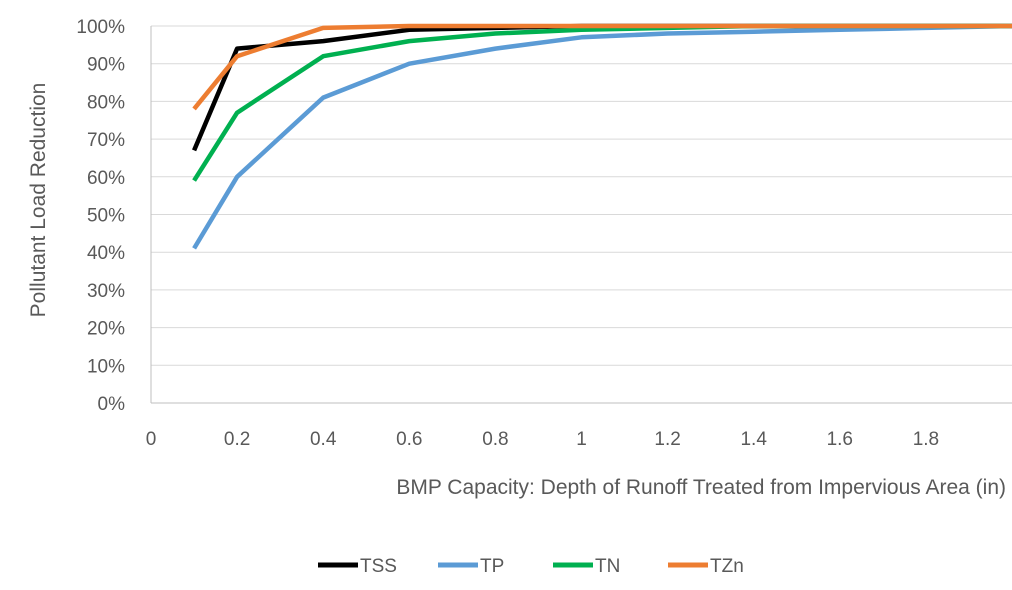 This screenshot has height=590, width=1012. What do you see at coordinates (471, 566) in the screenshot?
I see `legend-item-tp: TP` at bounding box center [471, 566].